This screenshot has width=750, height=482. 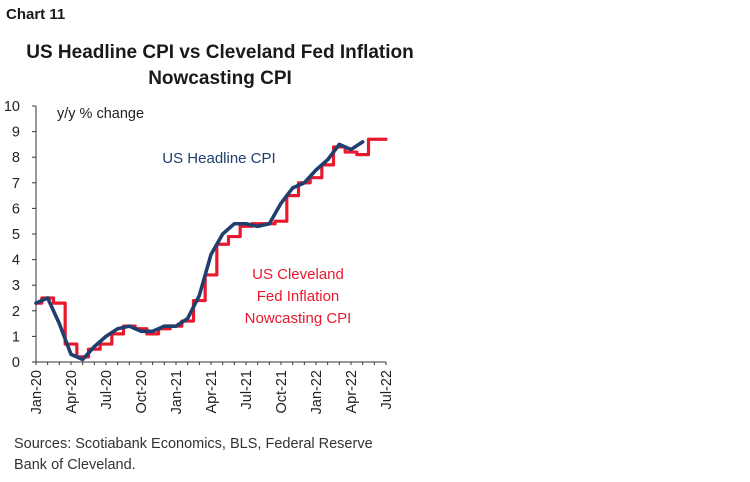 I want to click on y-tick-label: 7, so click(x=16, y=184).